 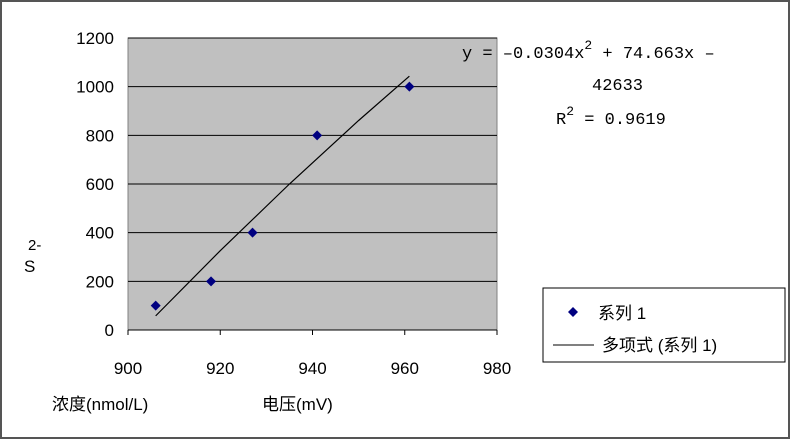 I want to click on eq-part: y = –0.0304x, so click(x=523, y=54).